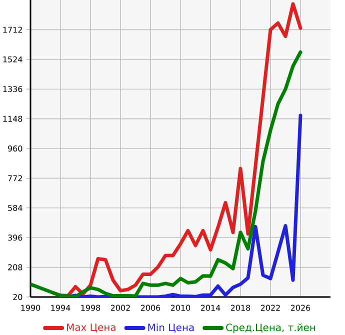 This screenshot has height=335, width=345. What do you see at coordinates (171, 328) in the screenshot?
I see `legend-label: Min Цена` at bounding box center [171, 328].